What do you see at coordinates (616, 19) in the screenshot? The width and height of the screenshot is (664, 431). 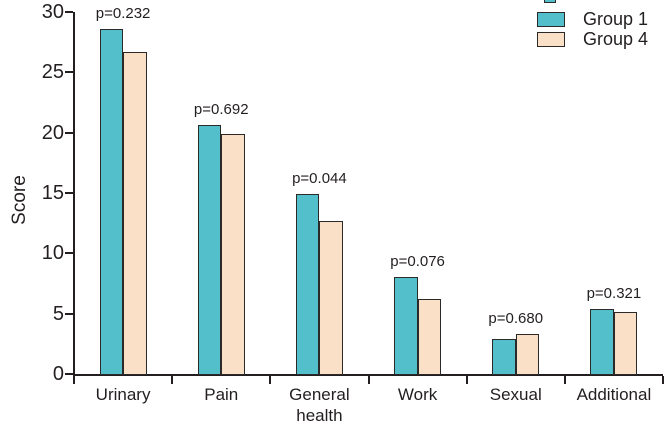 I see `legend-label-group-1: Group 1` at bounding box center [616, 19].